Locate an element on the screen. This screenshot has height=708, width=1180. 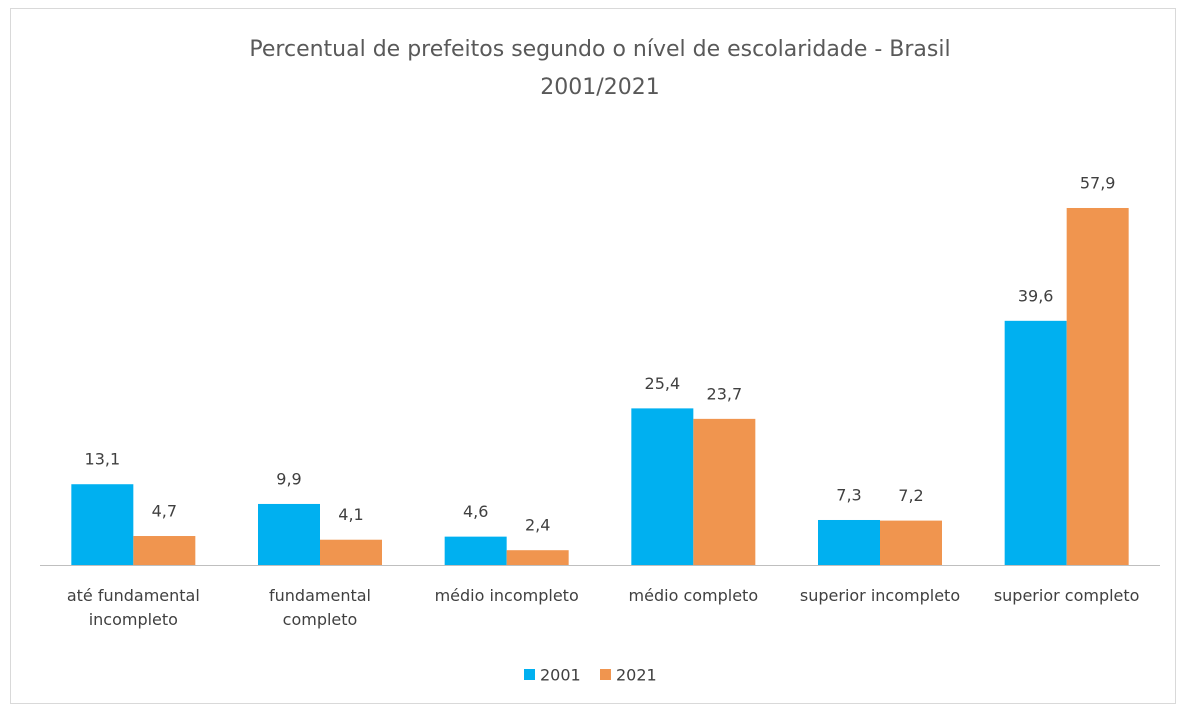
chart-subtitle: 2001/2021 is located at coordinates (599, 87).